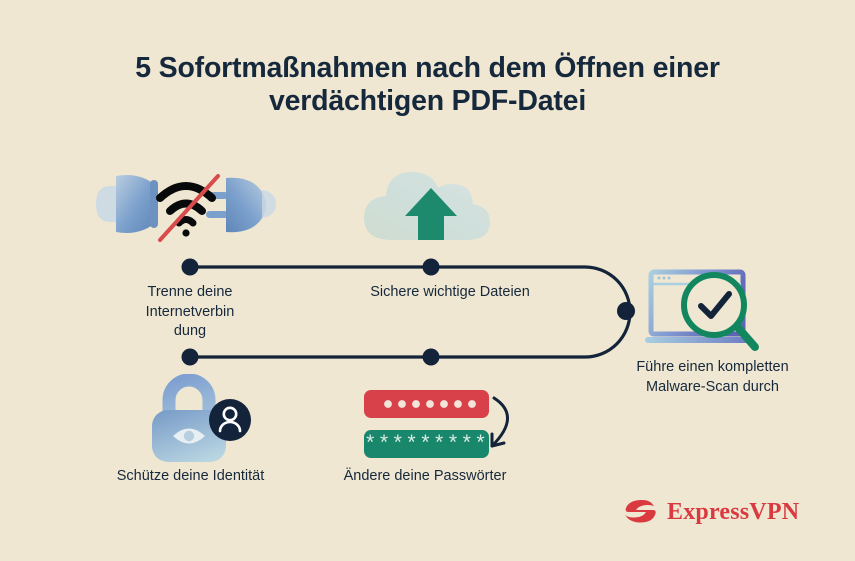  Describe the element at coordinates (186, 209) in the screenshot. I see `wifi-arcs` at that location.